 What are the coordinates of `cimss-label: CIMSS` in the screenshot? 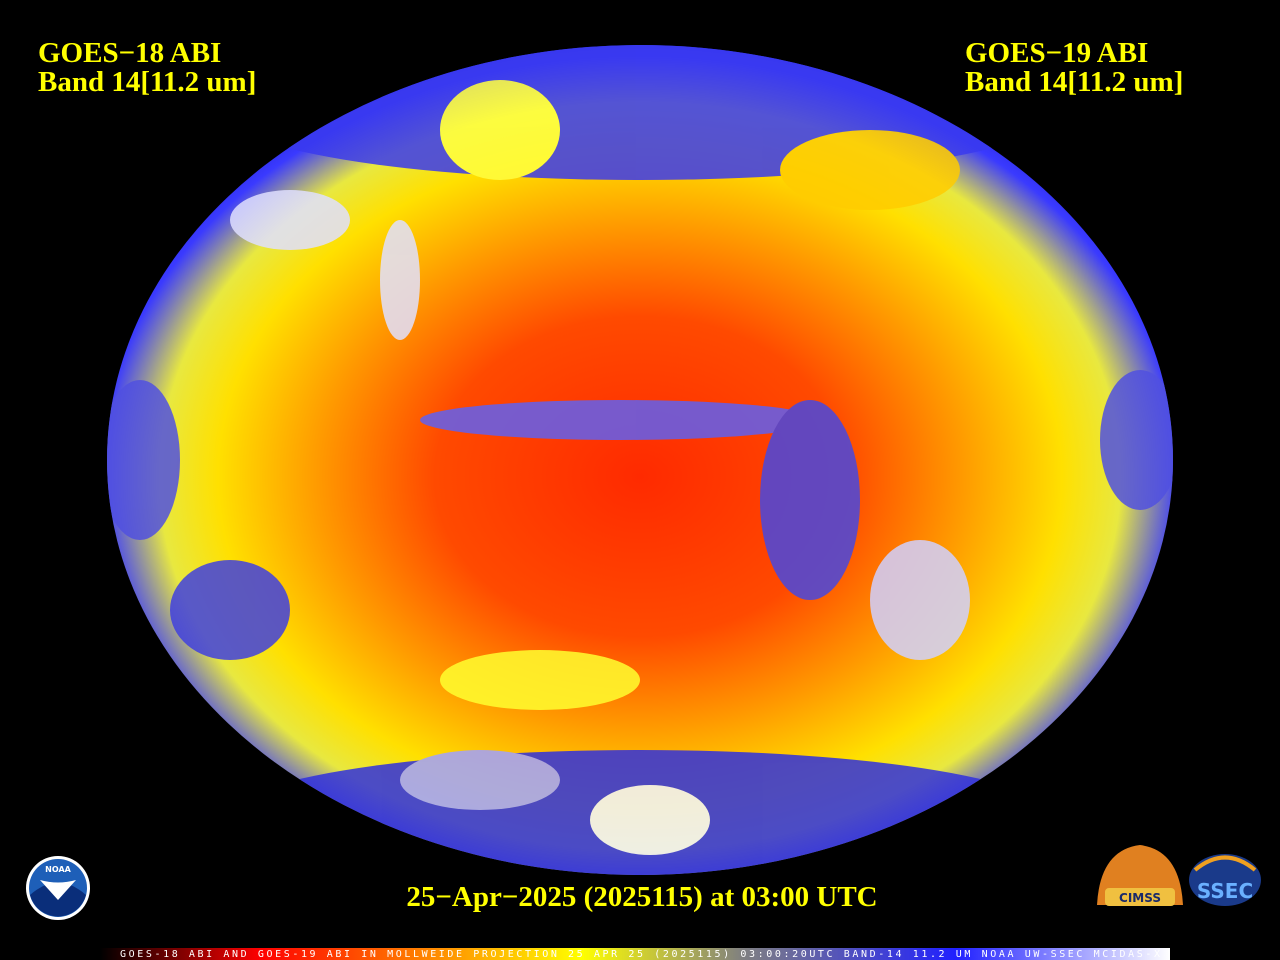 It's located at (1140, 898).